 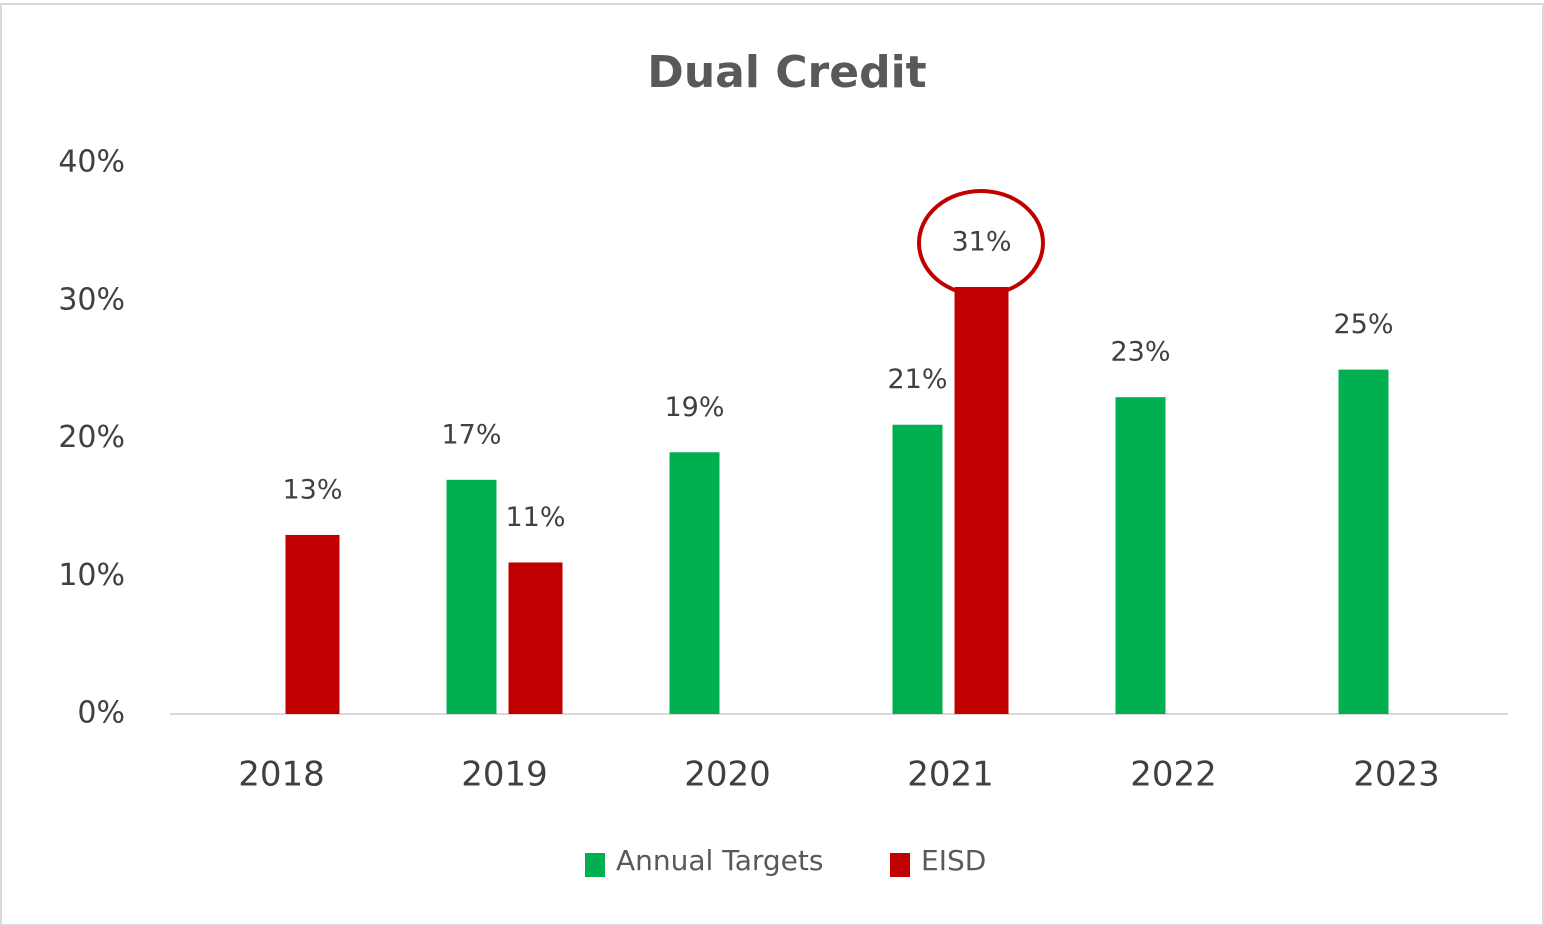 What do you see at coordinates (953, 860) in the screenshot?
I see `legend-label: EISD` at bounding box center [953, 860].